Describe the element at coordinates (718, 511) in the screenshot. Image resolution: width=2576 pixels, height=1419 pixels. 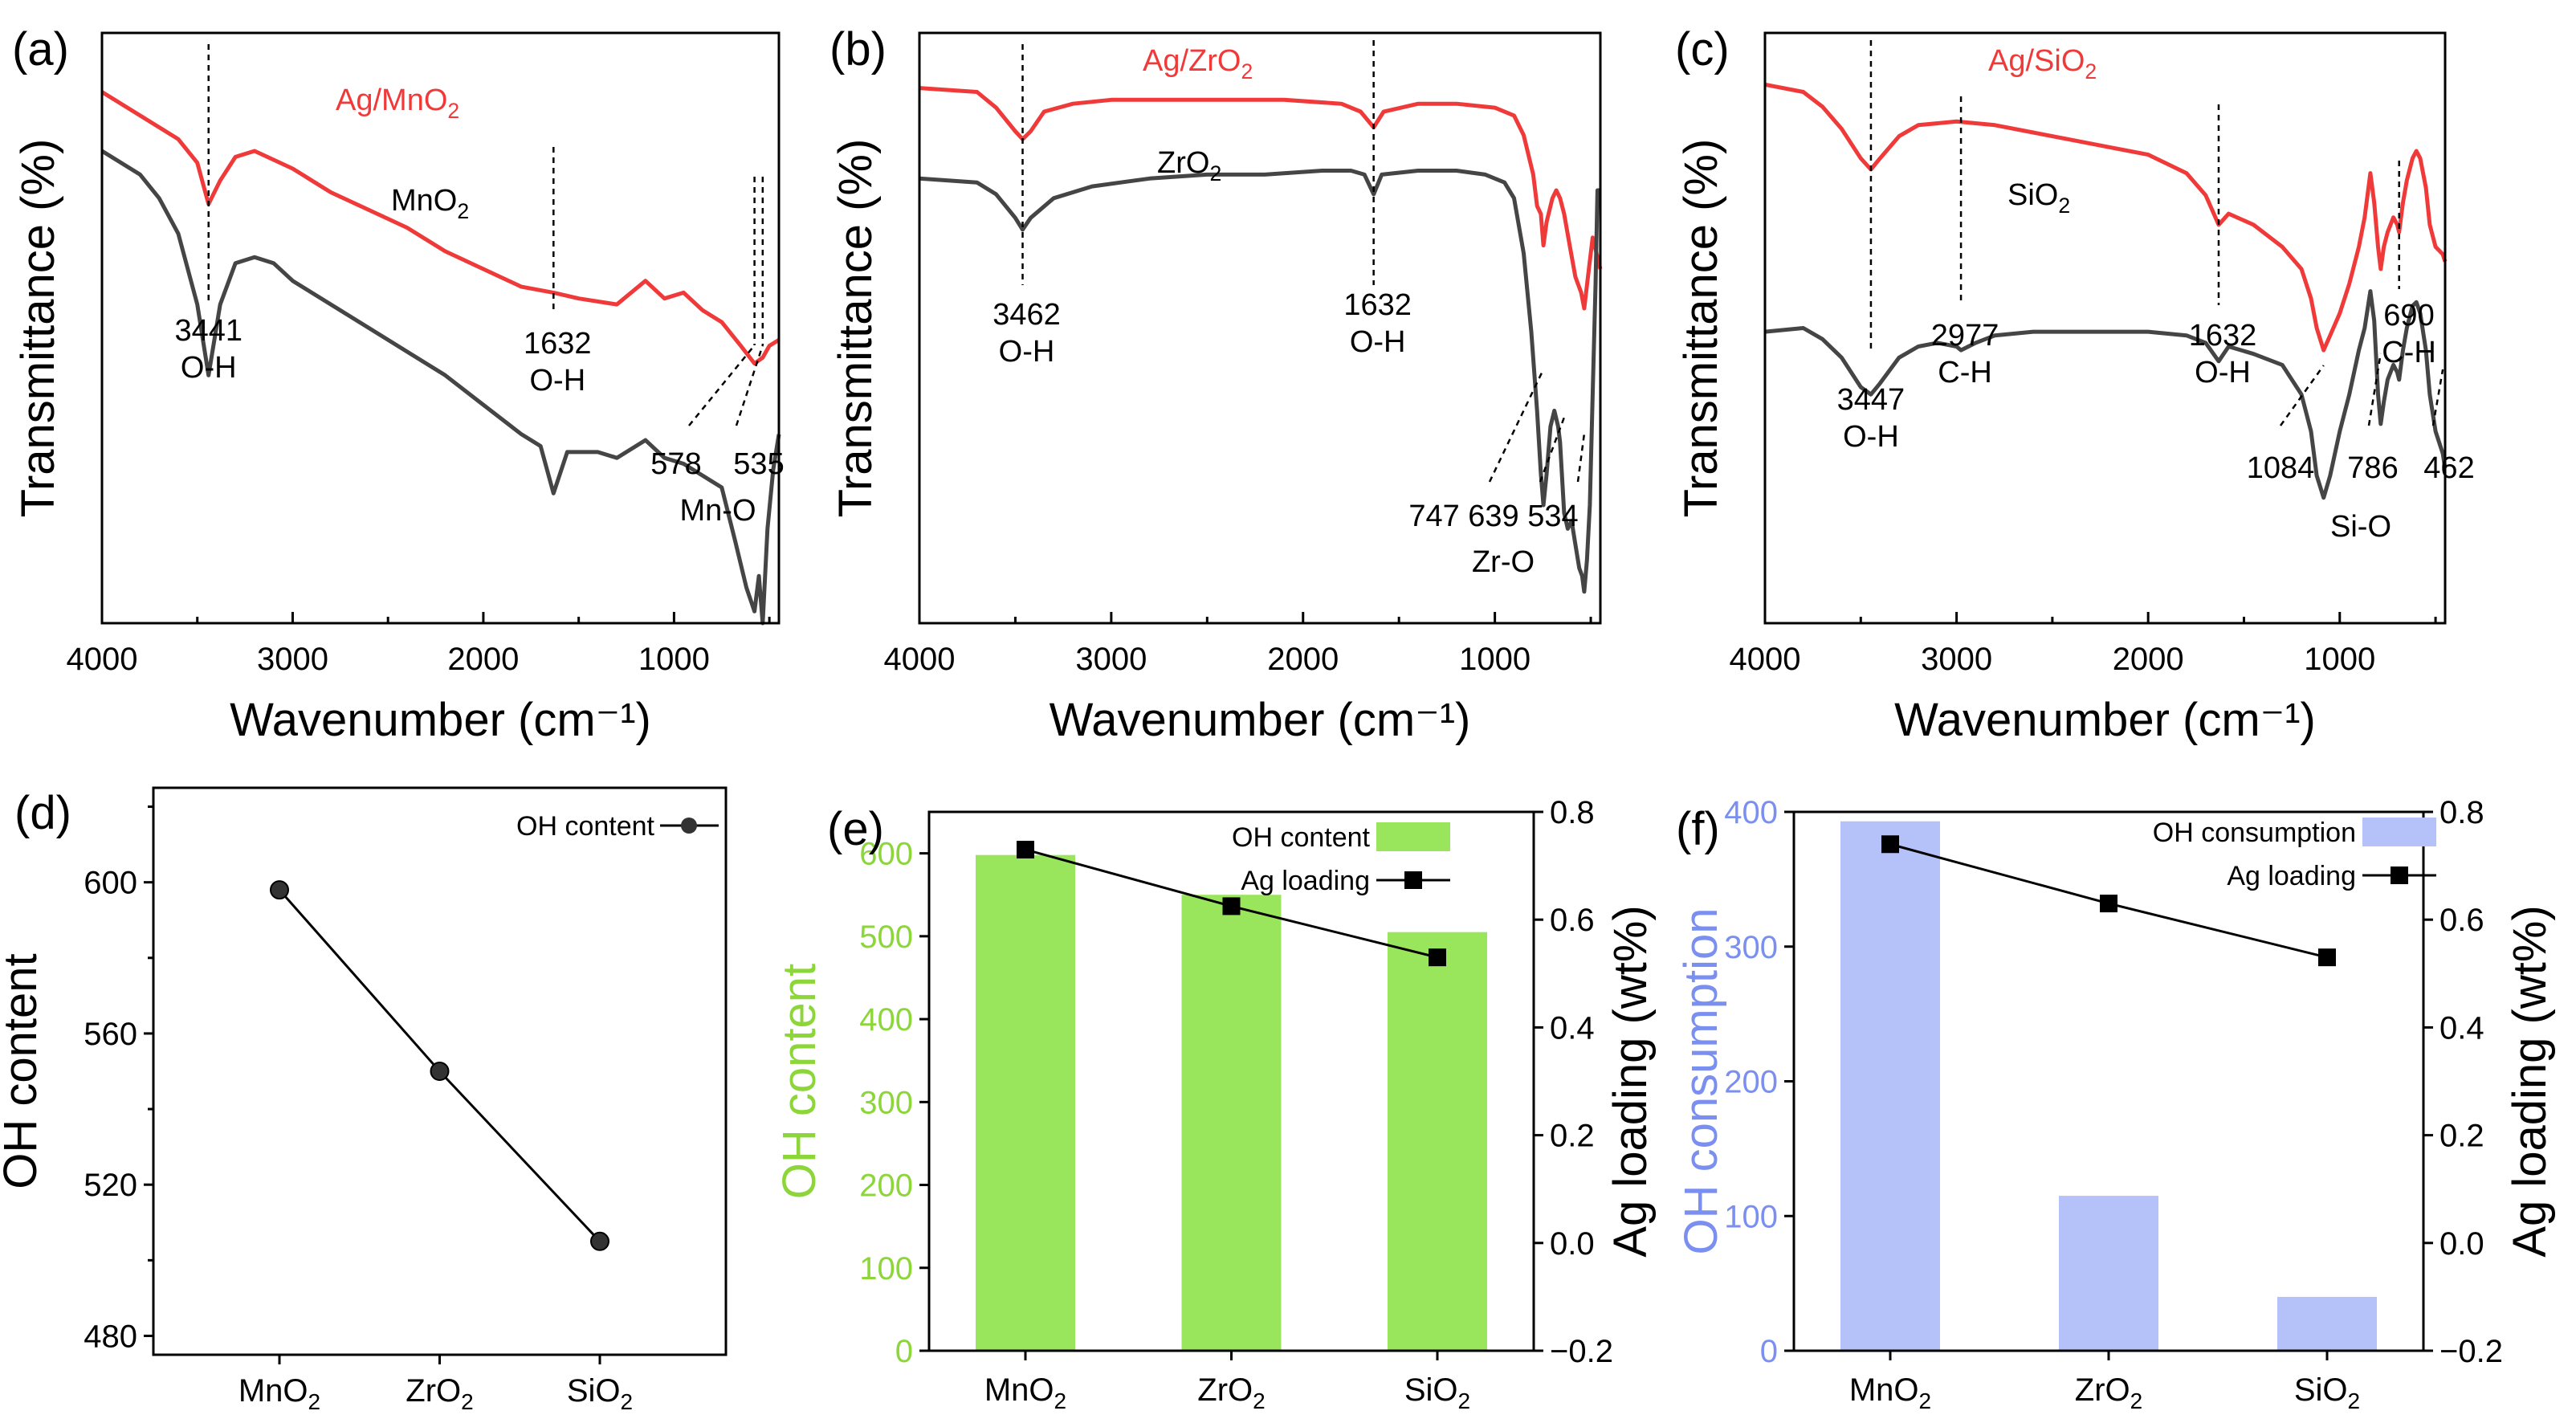
I see `peak-label: Mn-O` at that location.